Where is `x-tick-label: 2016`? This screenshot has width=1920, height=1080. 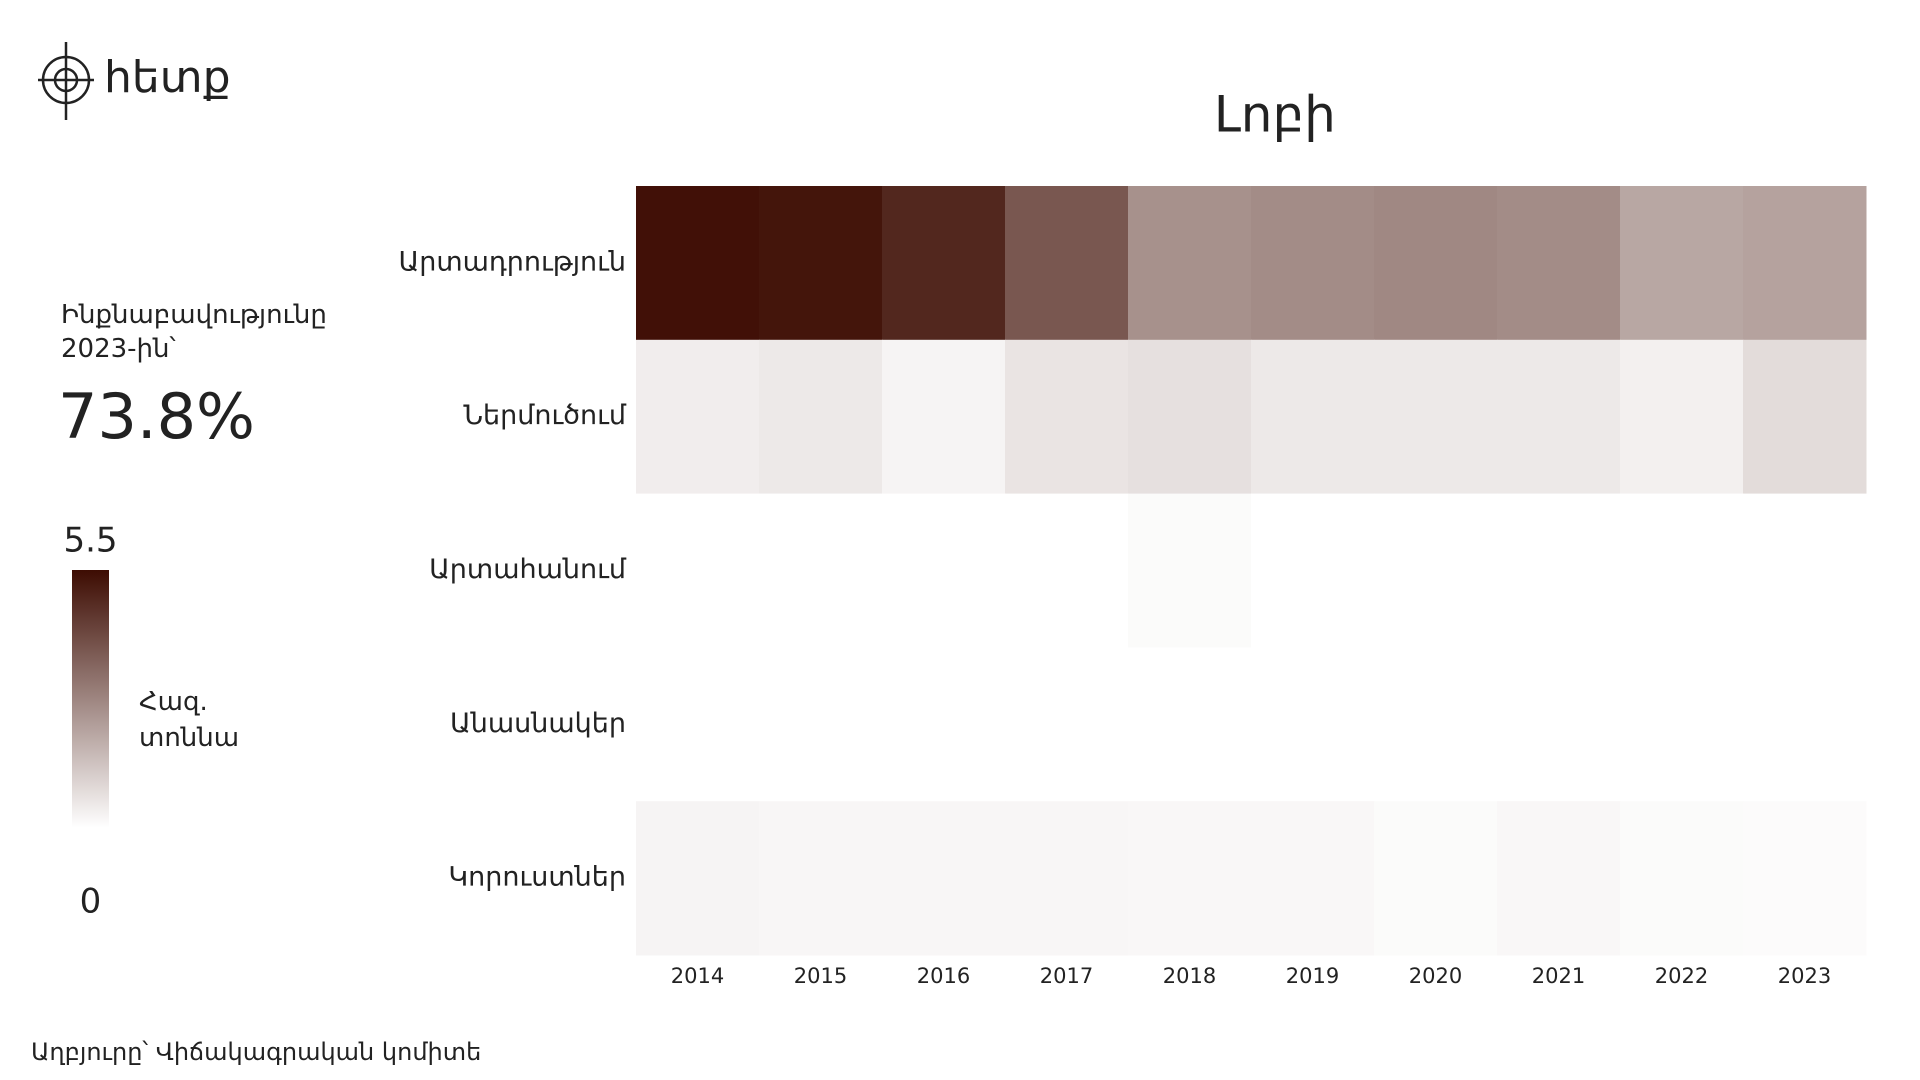 x-tick-label: 2016 is located at coordinates (943, 976).